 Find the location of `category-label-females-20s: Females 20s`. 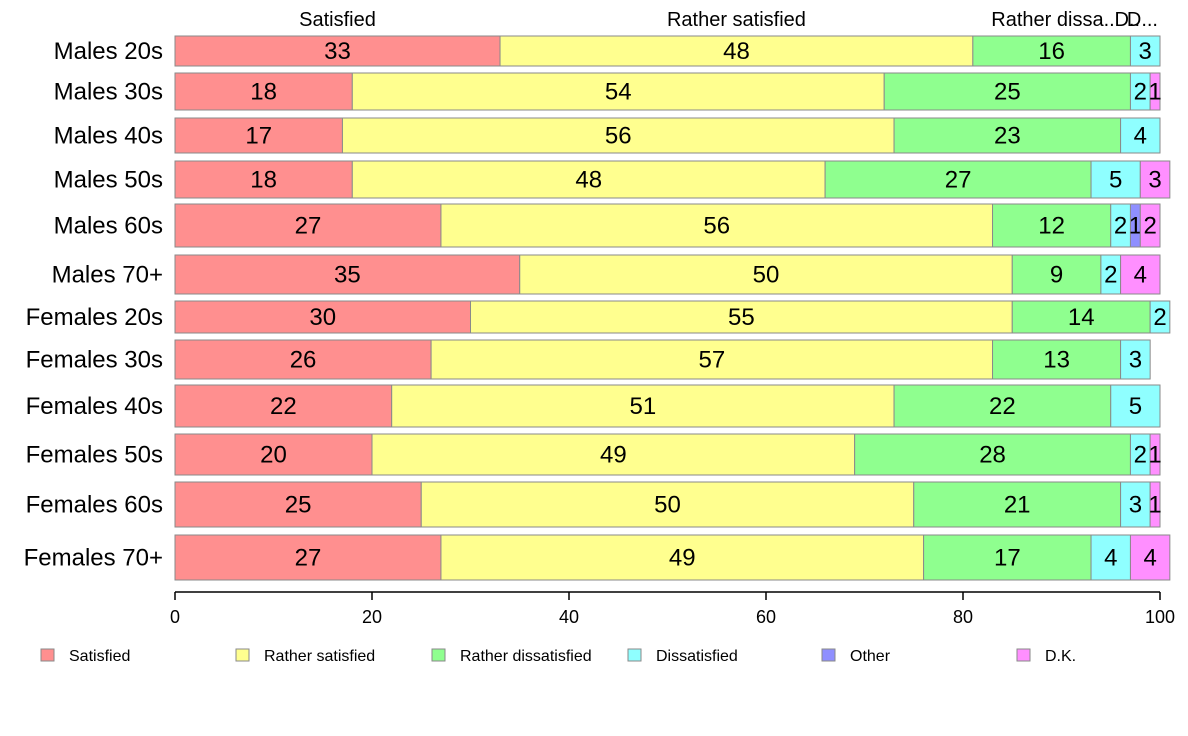

category-label-females-20s: Females 20s is located at coordinates (94, 317).